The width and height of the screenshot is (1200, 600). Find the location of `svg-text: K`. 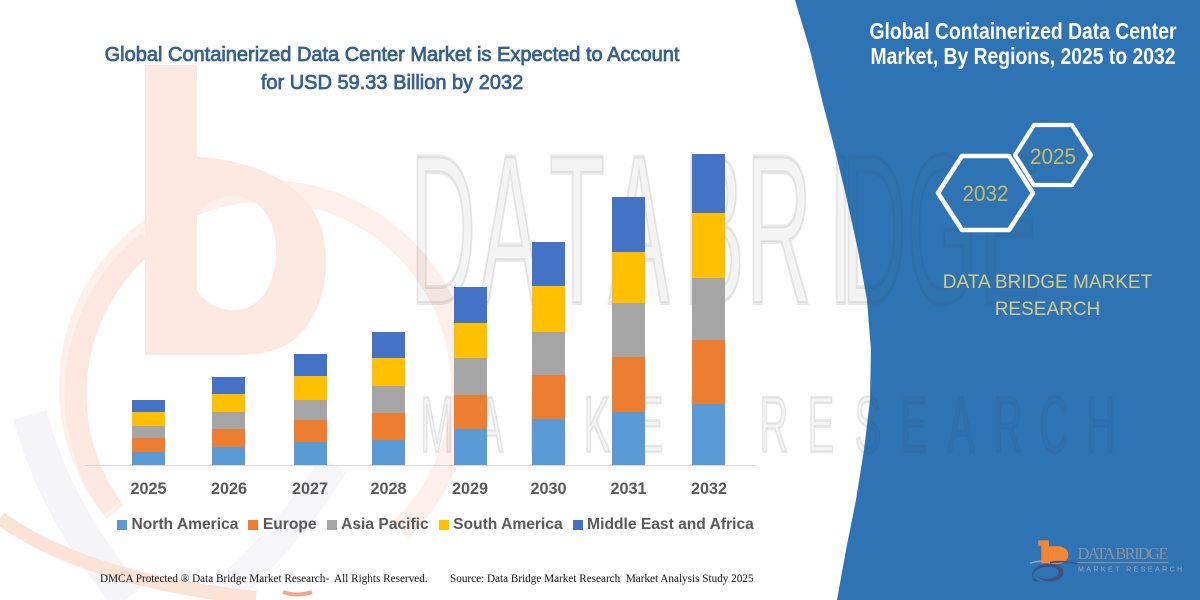

svg-text: K is located at coordinates (597, 425).